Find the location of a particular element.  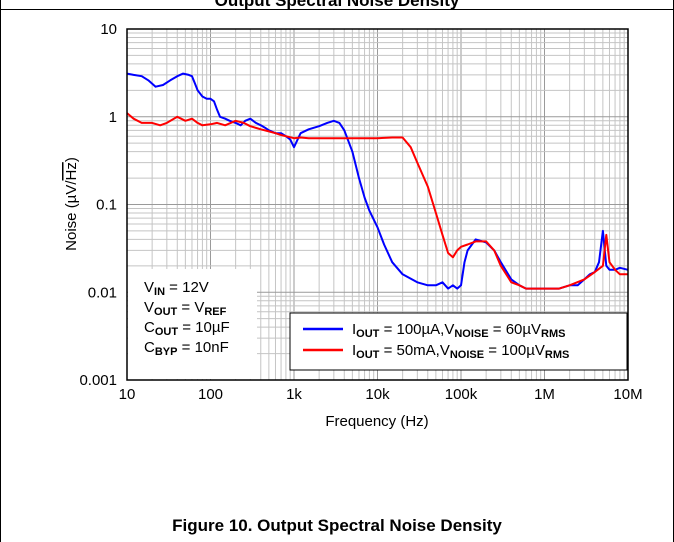

x-tick-label: 1k is located at coordinates (294, 394).